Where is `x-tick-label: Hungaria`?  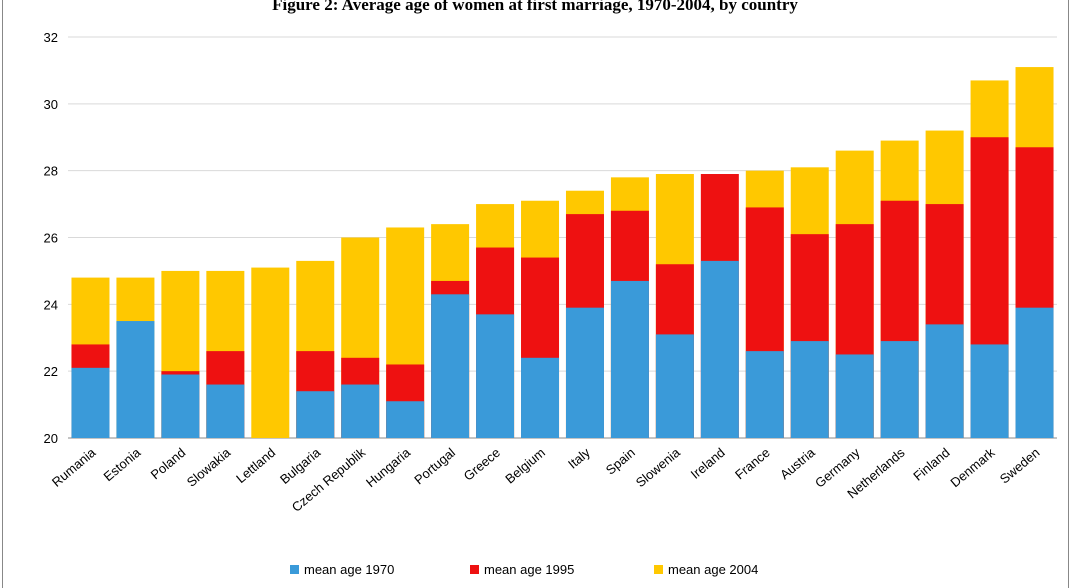
x-tick-label: Hungaria is located at coordinates (388, 467).